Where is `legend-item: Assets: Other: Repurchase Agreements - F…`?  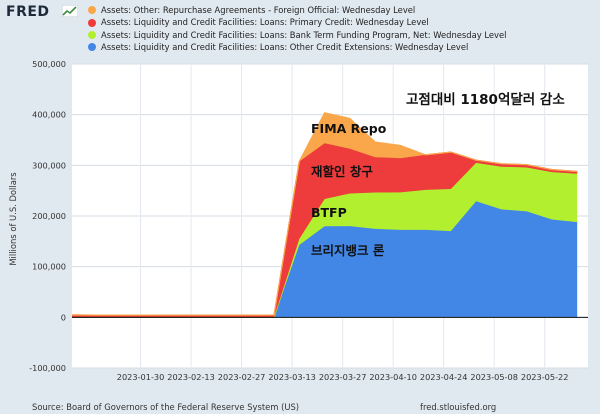
legend-item: Assets: Other: Repurchase Agreements - F… is located at coordinates (297, 10).